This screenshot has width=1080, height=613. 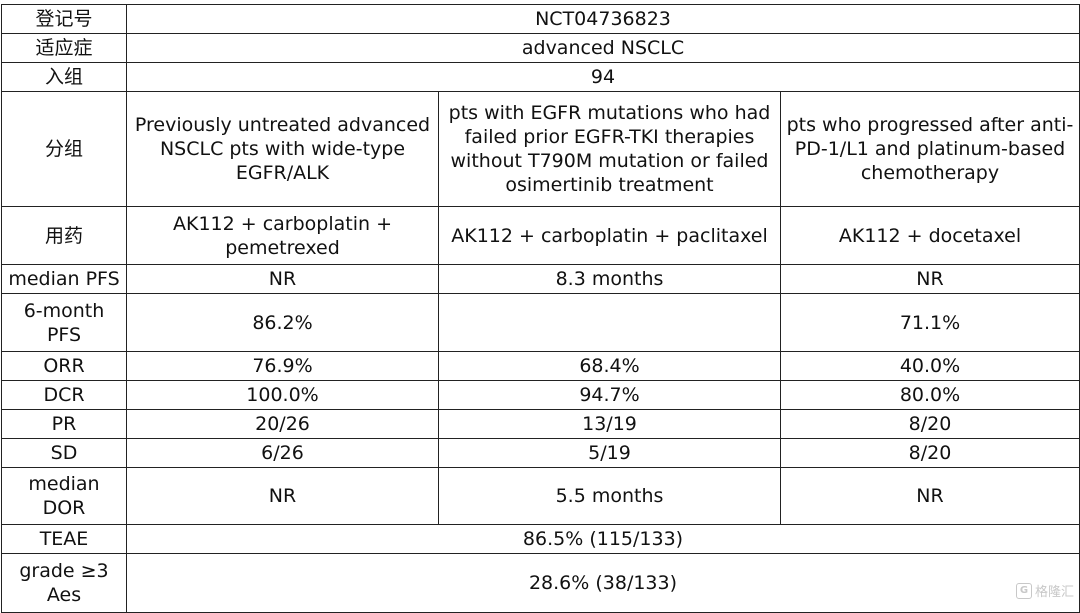 I want to click on row-label: 用药, so click(x=64, y=235).